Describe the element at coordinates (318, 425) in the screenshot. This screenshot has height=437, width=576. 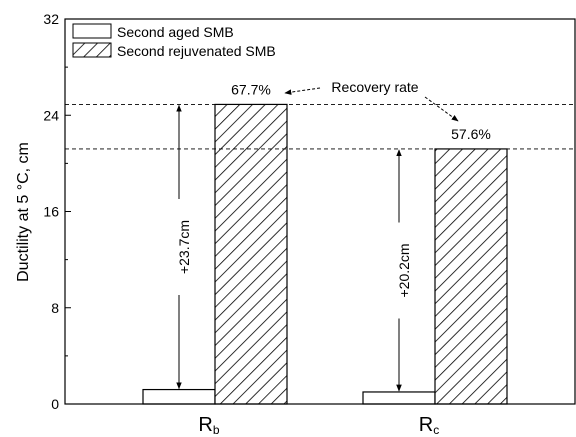
I see `x-axis: Rb Rc` at that location.